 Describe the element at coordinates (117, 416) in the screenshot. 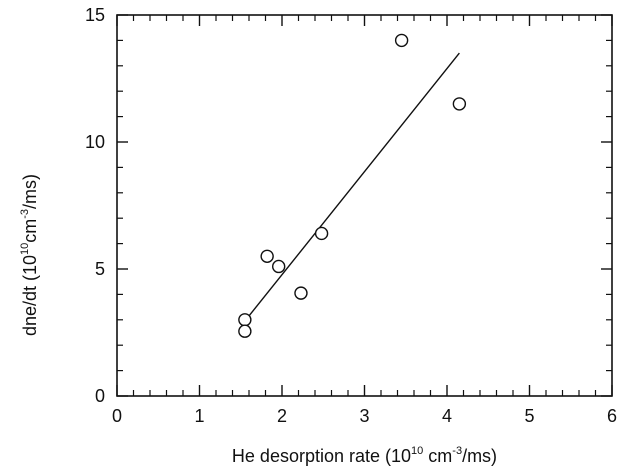

I see `x-tick-label: 0` at that location.